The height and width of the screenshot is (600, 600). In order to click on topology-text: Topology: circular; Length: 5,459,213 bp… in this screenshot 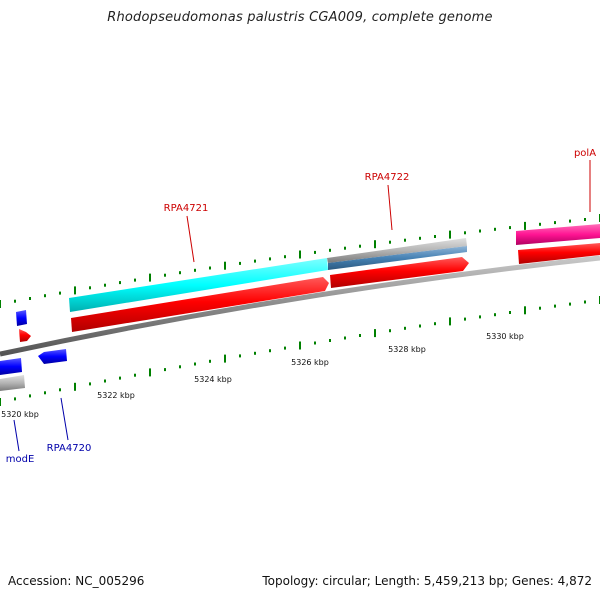, I will do `click(427, 581)`.